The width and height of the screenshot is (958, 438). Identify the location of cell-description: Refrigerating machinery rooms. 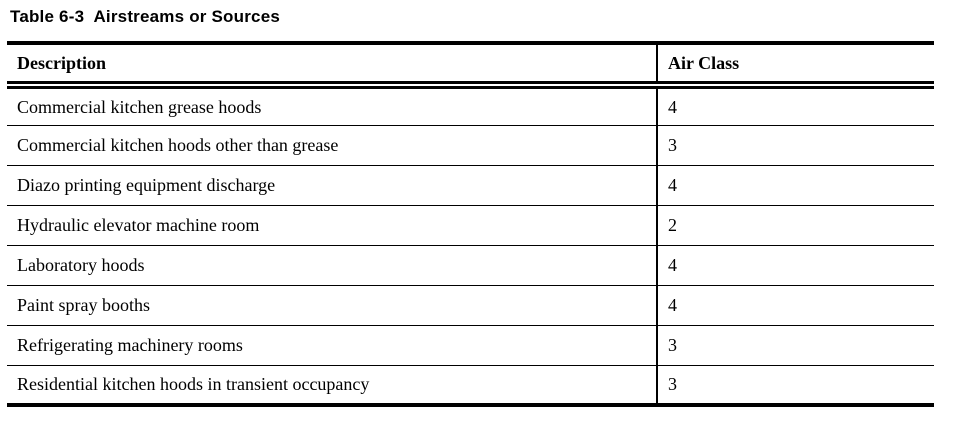
(332, 344).